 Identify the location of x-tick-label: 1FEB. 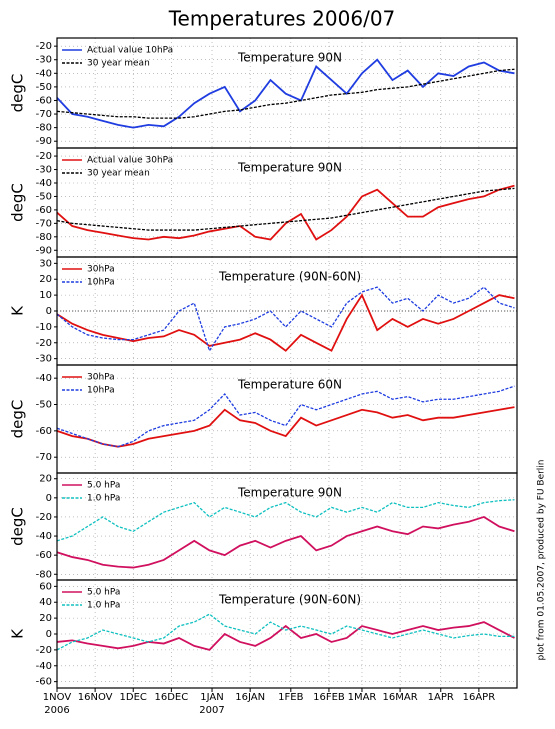
(290, 697).